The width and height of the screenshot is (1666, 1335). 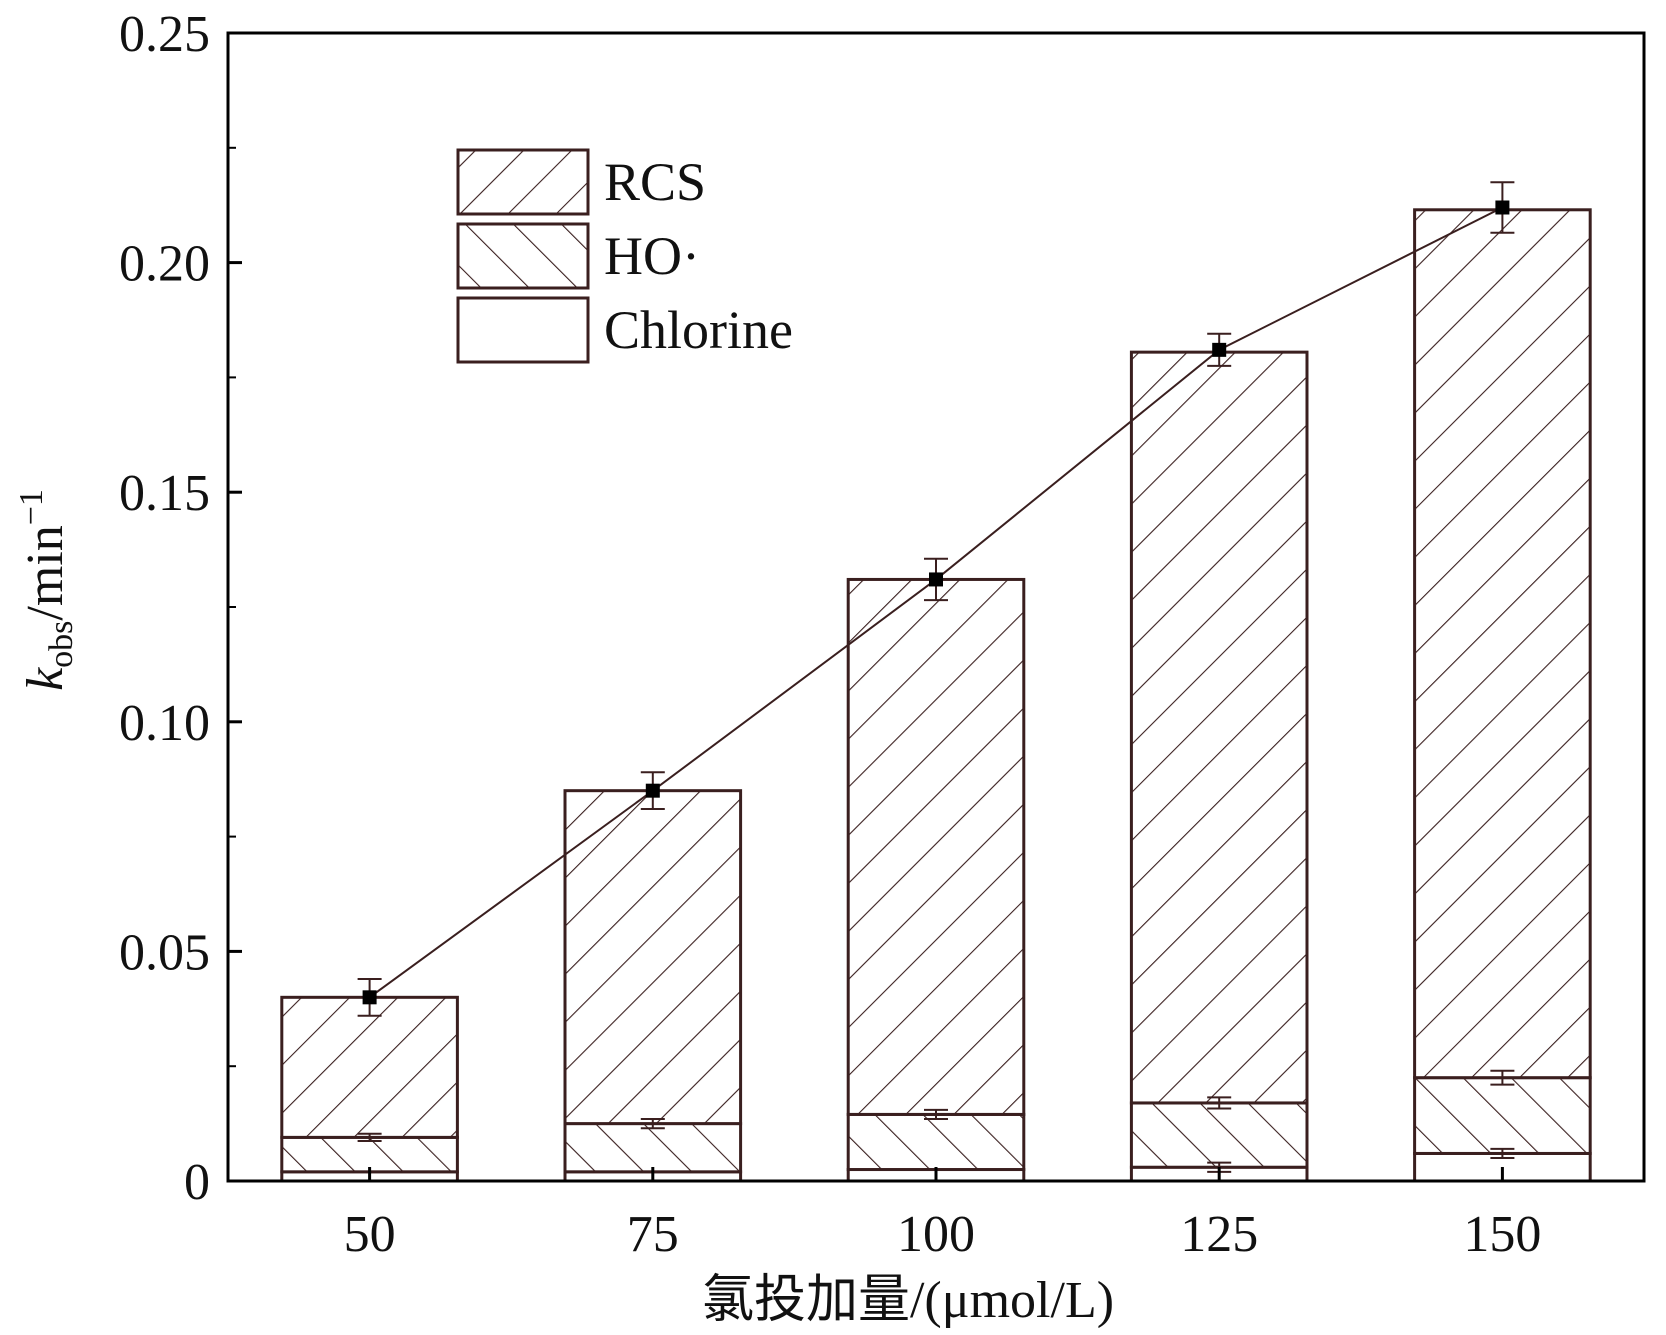 What do you see at coordinates (653, 1234) in the screenshot?
I see `x-tick-label-75: 75` at bounding box center [653, 1234].